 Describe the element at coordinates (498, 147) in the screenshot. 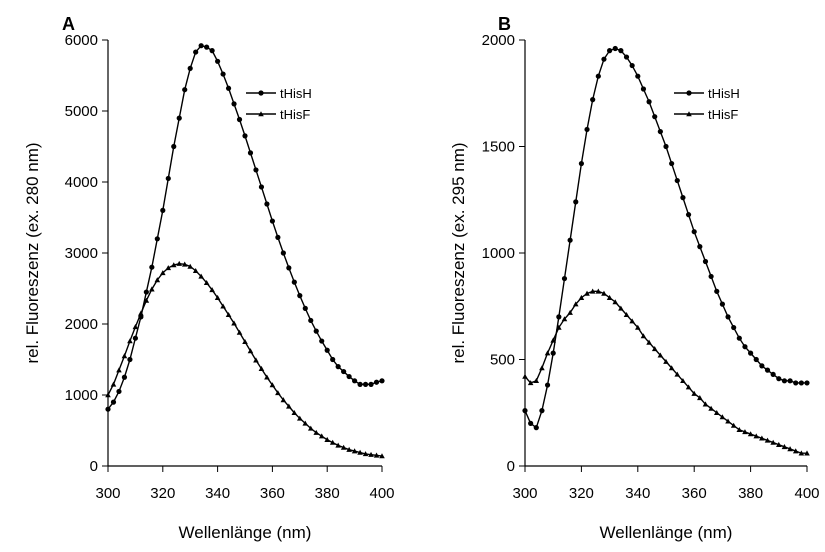

I see `y-tick-label: 1500` at that location.